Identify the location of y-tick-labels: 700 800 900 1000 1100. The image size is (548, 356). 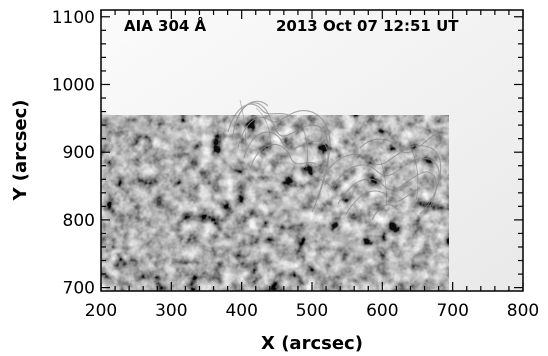
(73, 153).